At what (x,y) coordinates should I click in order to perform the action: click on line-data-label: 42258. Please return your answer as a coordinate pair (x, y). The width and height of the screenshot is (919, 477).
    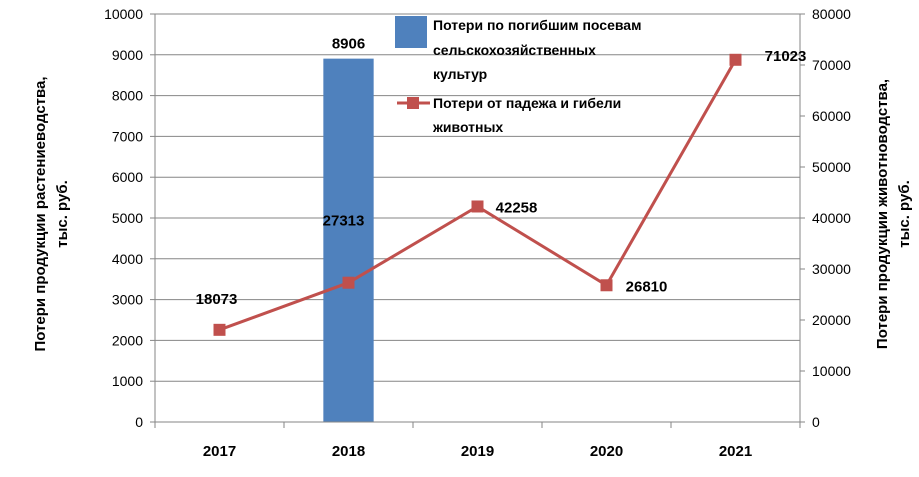
    Looking at the image, I should click on (517, 207).